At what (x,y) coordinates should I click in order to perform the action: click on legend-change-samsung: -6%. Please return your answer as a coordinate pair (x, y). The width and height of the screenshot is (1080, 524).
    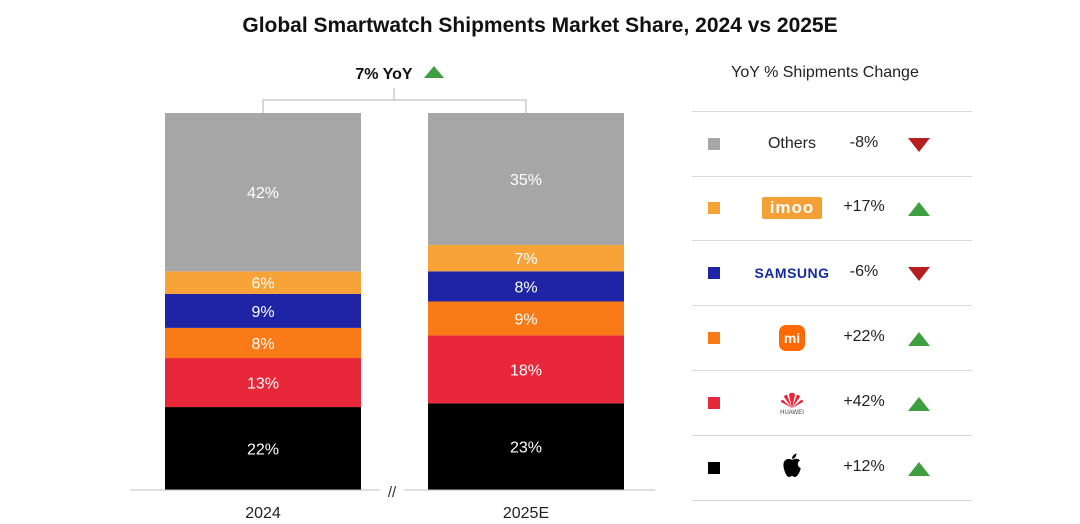
    Looking at the image, I should click on (864, 271).